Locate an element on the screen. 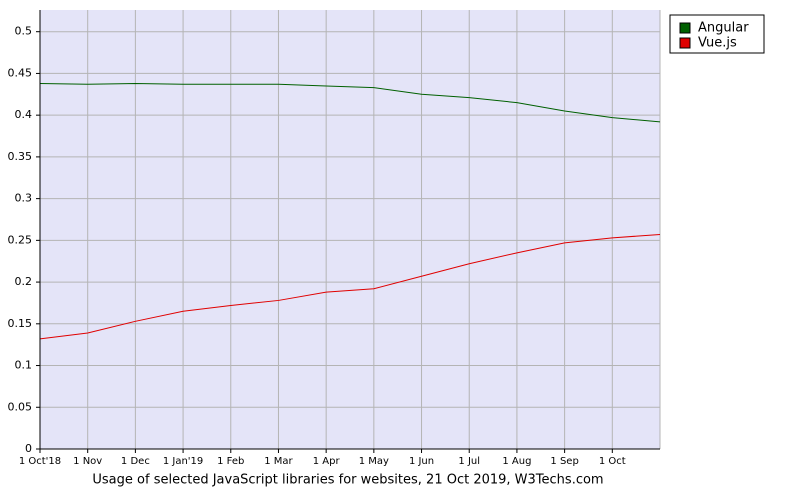  x-tick-label: 1 Nov is located at coordinates (87, 461).